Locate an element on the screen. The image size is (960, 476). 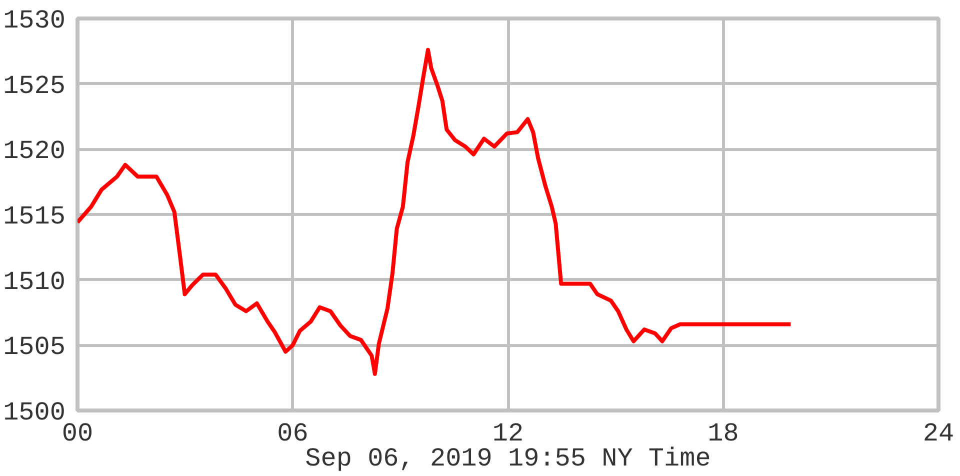
y-tick-label: 1515 is located at coordinates (34, 217).